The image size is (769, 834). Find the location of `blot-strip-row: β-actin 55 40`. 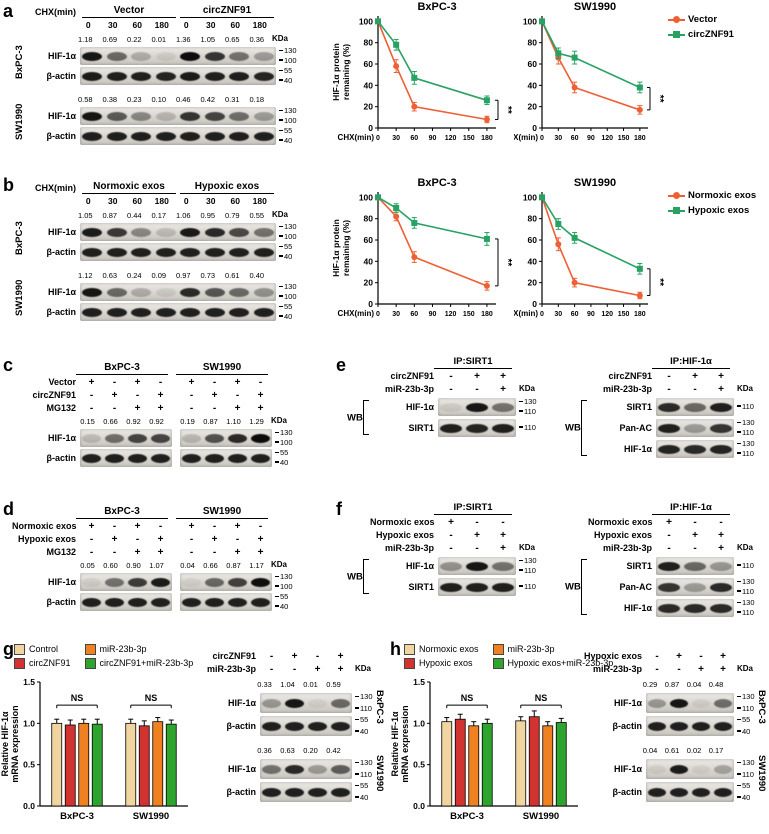

blot-strip-row: β-actin 55 40 is located at coordinates (166, 135).